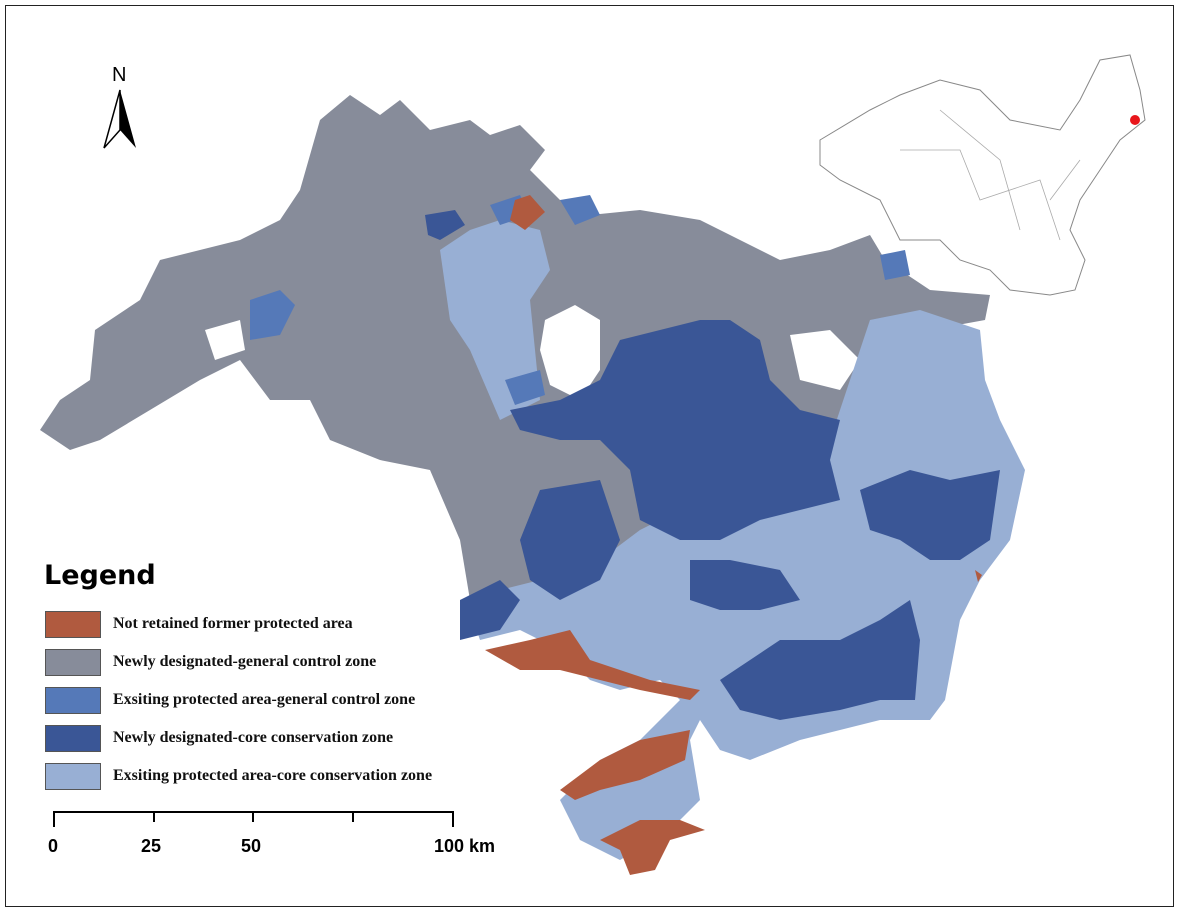  What do you see at coordinates (119, 75) in the screenshot?
I see `north-label: N` at bounding box center [119, 75].